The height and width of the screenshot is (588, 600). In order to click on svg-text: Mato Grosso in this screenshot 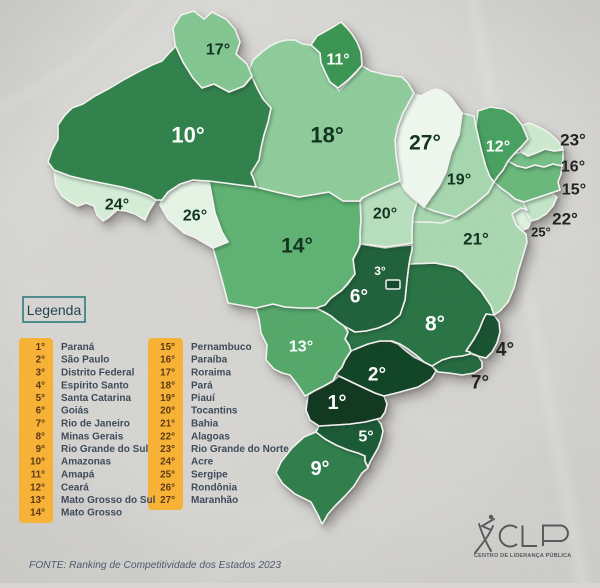, I will do `click(91, 513)`.